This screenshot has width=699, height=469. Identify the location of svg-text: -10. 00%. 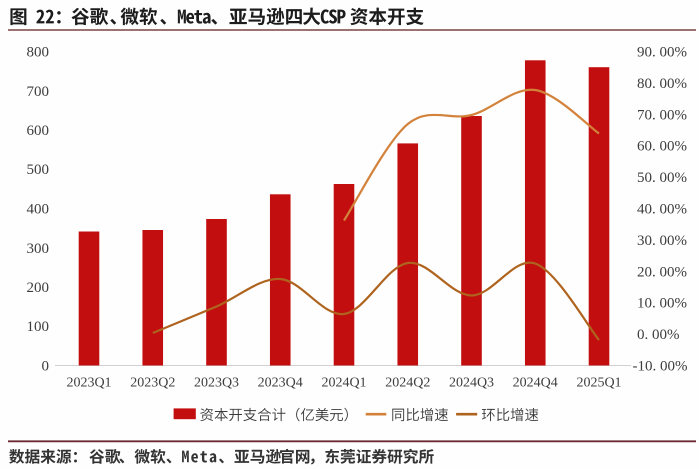
(660, 367).